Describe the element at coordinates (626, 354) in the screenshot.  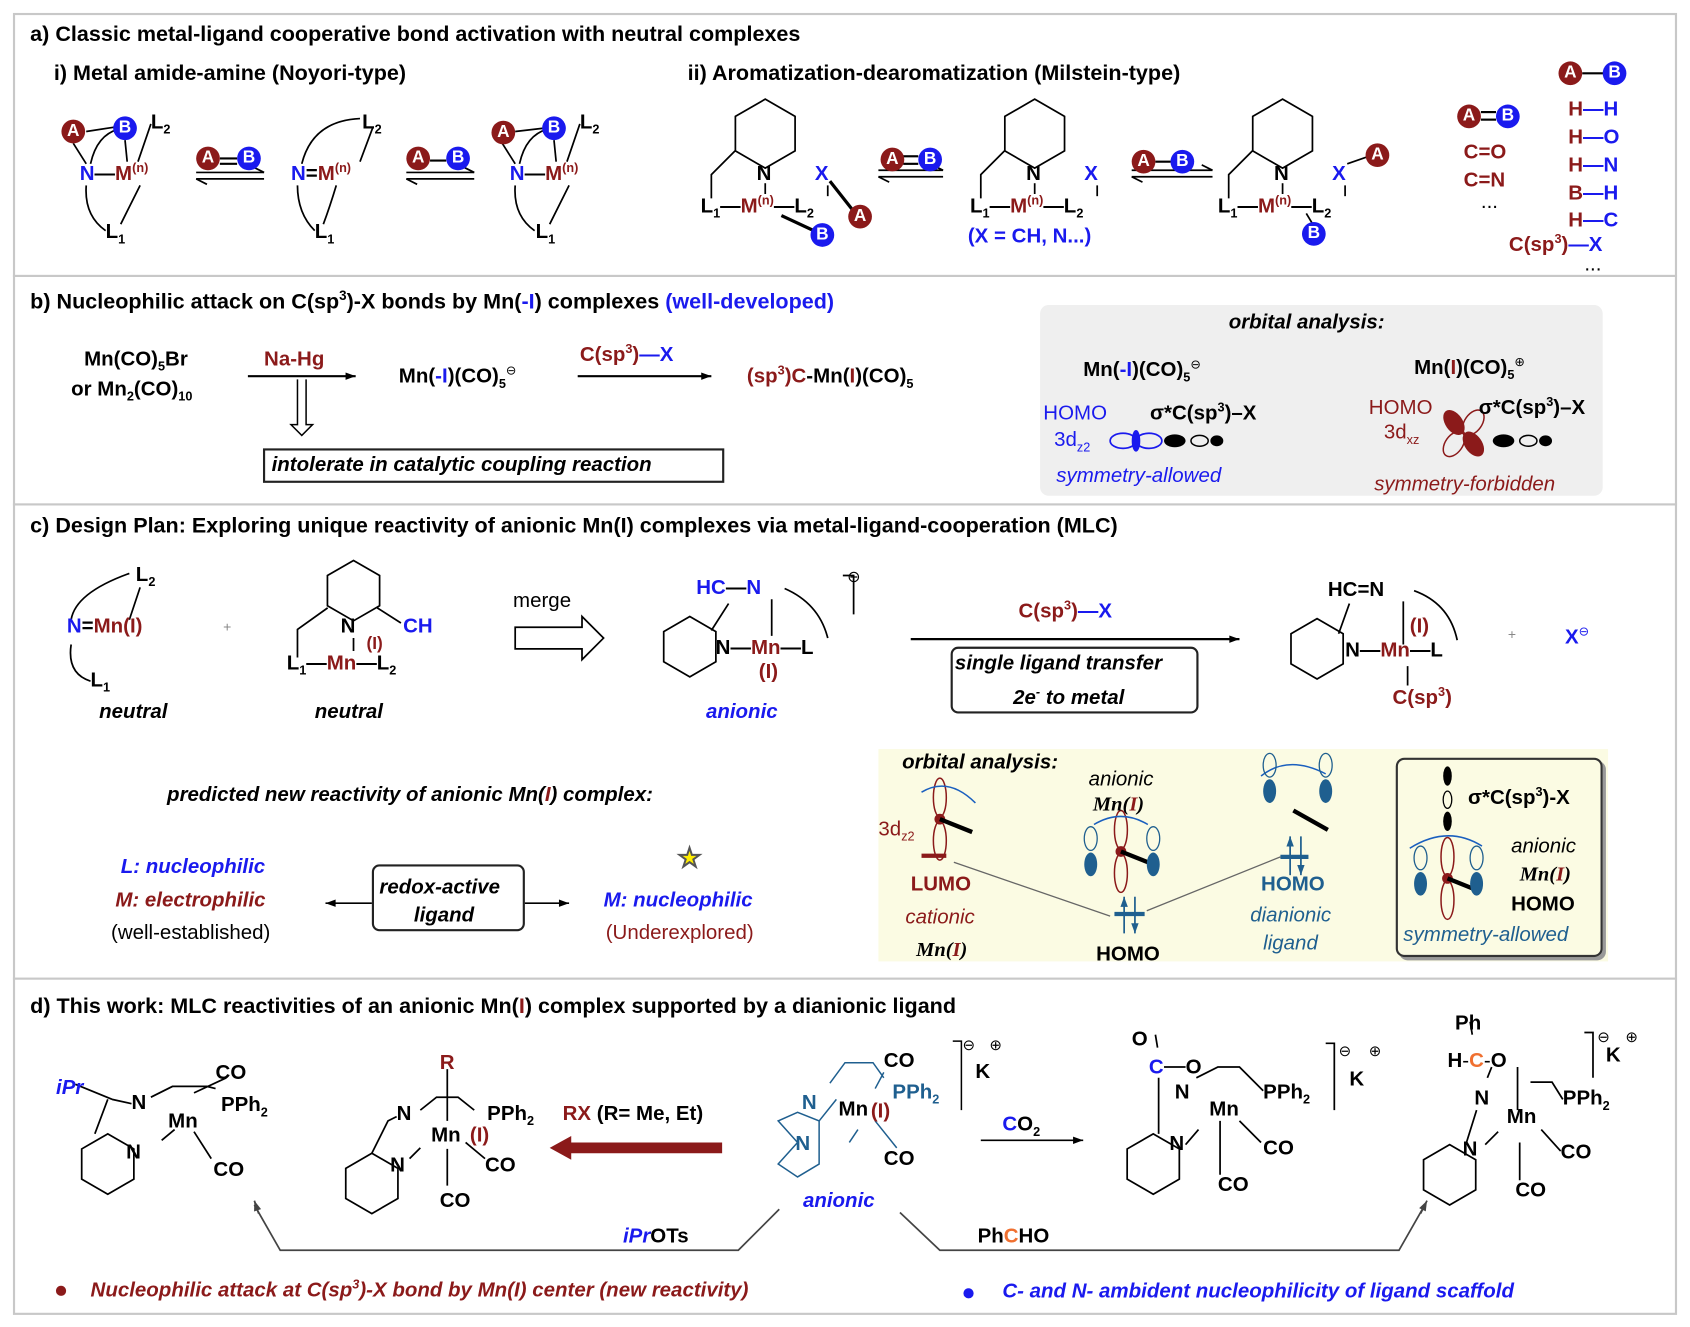
I see `reagent-csp3x: C(sp3)—X` at that location.